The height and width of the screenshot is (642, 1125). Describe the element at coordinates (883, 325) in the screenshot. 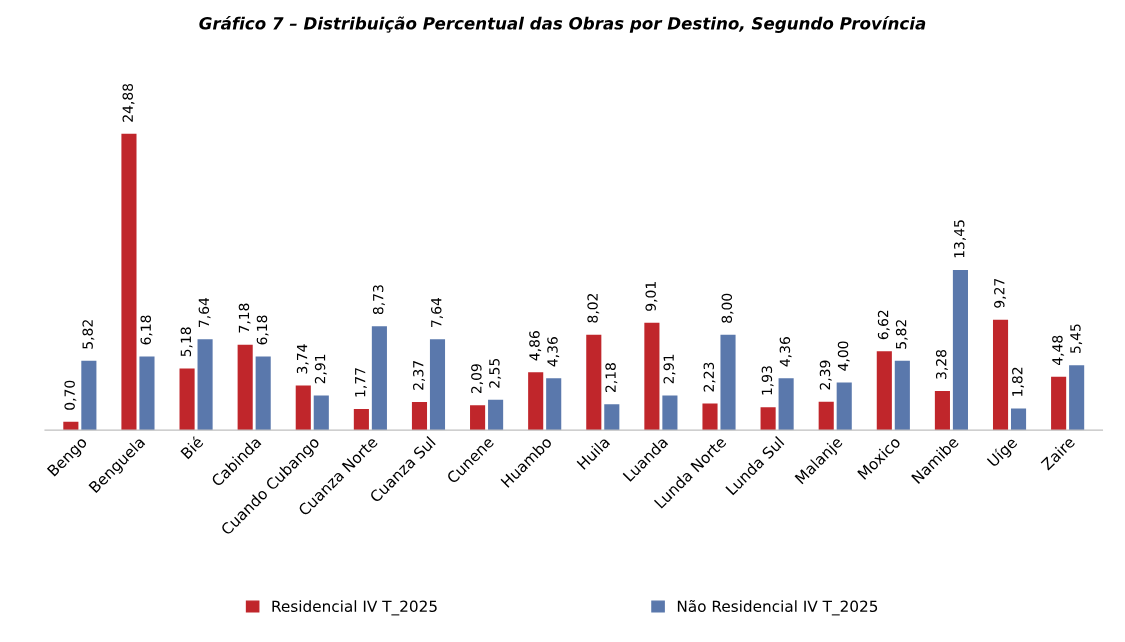

I see `data-label: 6,62` at that location.